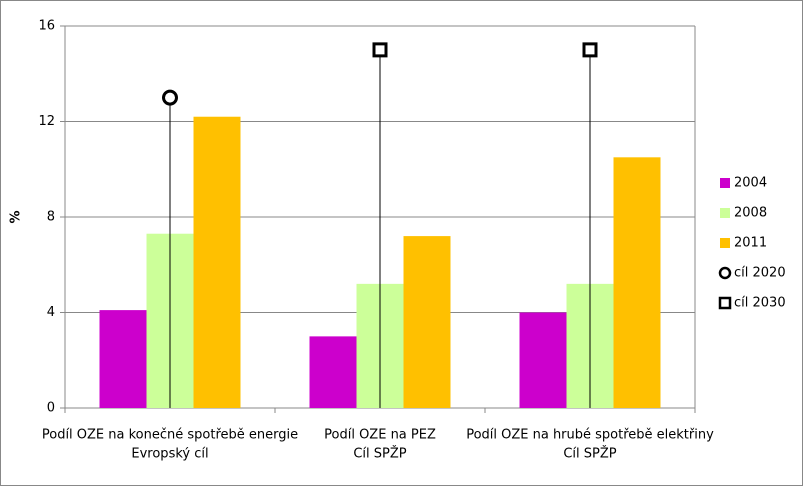 The width and height of the screenshot is (804, 491). What do you see at coordinates (760, 303) in the screenshot?
I see `legend-label: cíl 2030` at bounding box center [760, 303].